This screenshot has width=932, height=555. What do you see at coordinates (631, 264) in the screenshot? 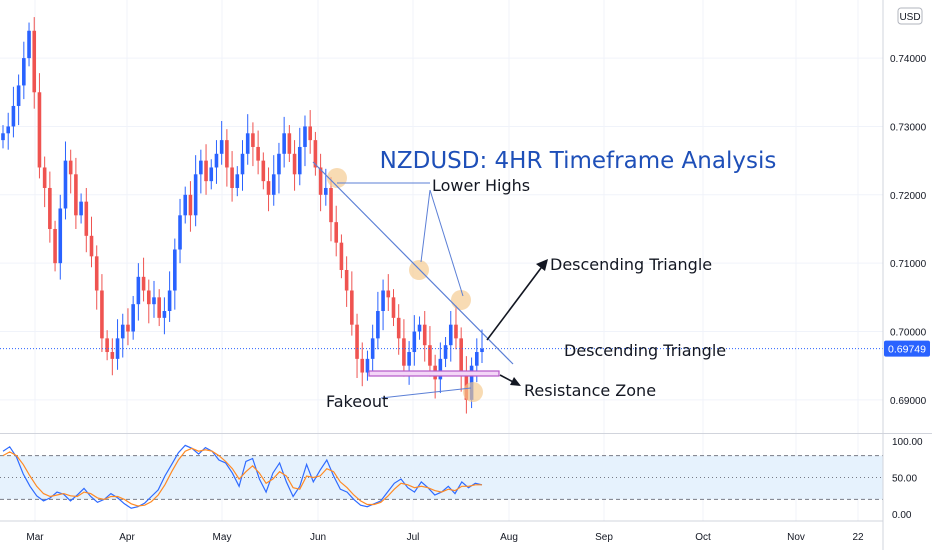
I see `descending-triangle-label-1: Descending Triangle` at bounding box center [631, 264].